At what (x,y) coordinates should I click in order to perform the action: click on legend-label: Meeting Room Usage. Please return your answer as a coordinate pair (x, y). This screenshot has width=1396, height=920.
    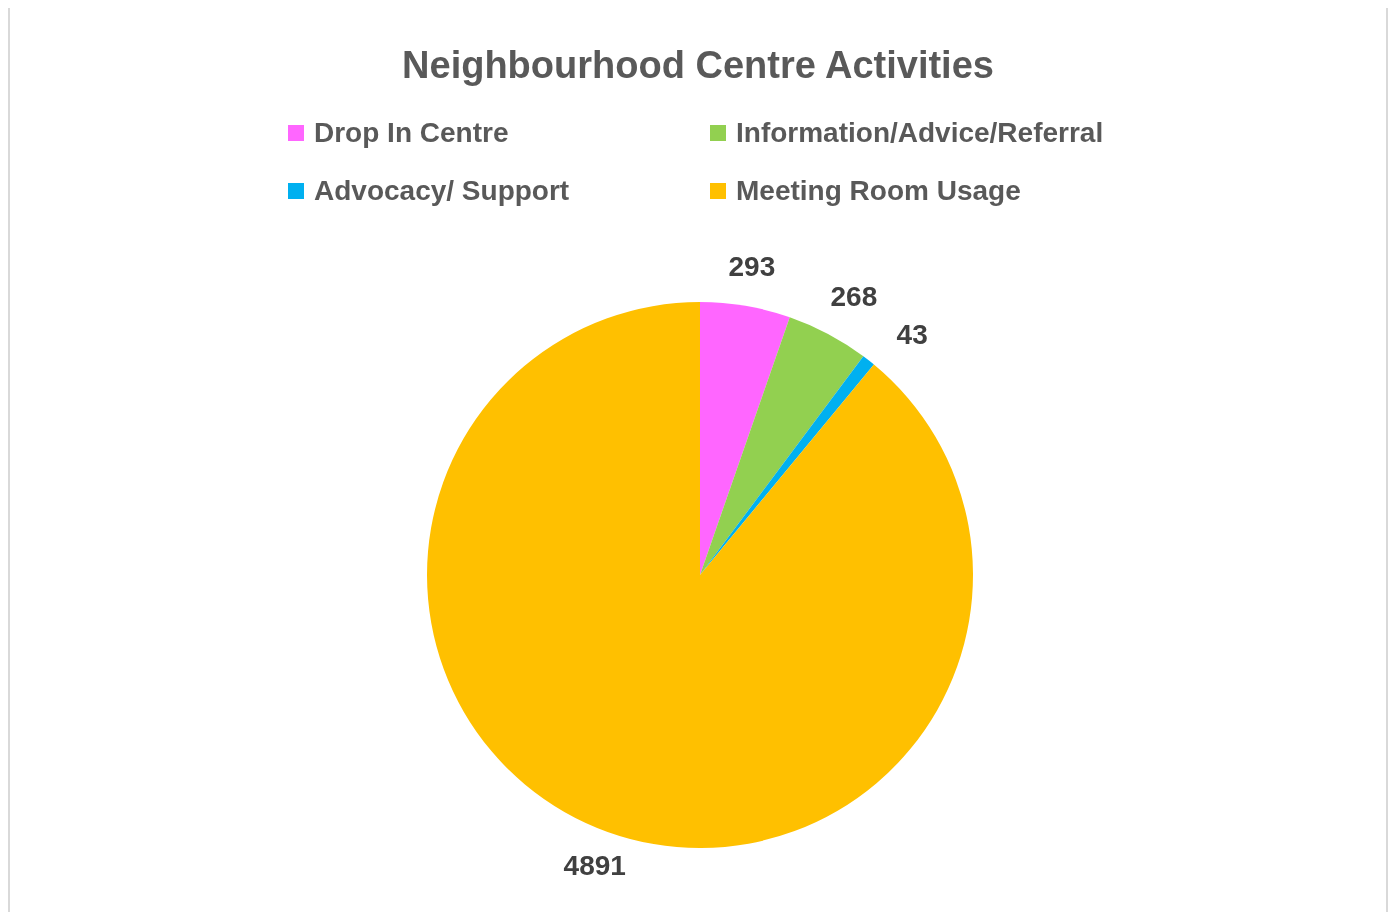
    Looking at the image, I should click on (878, 191).